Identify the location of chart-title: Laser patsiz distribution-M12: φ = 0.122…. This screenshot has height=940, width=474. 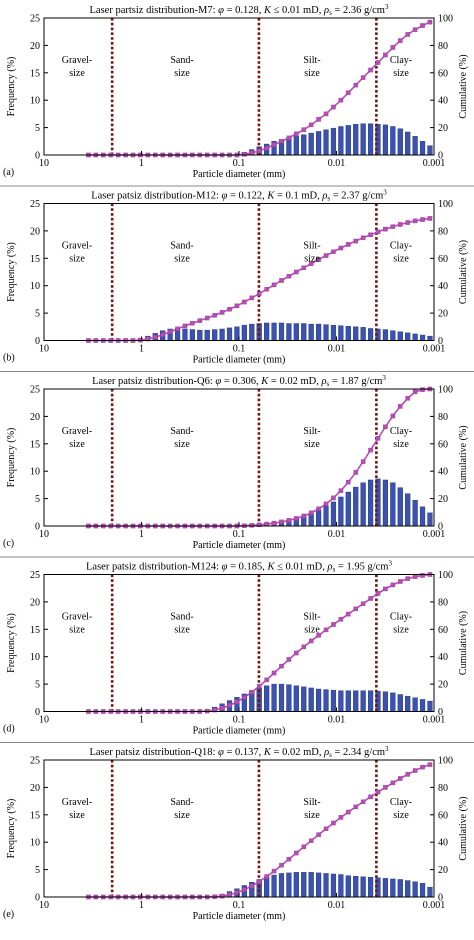
(239, 196).